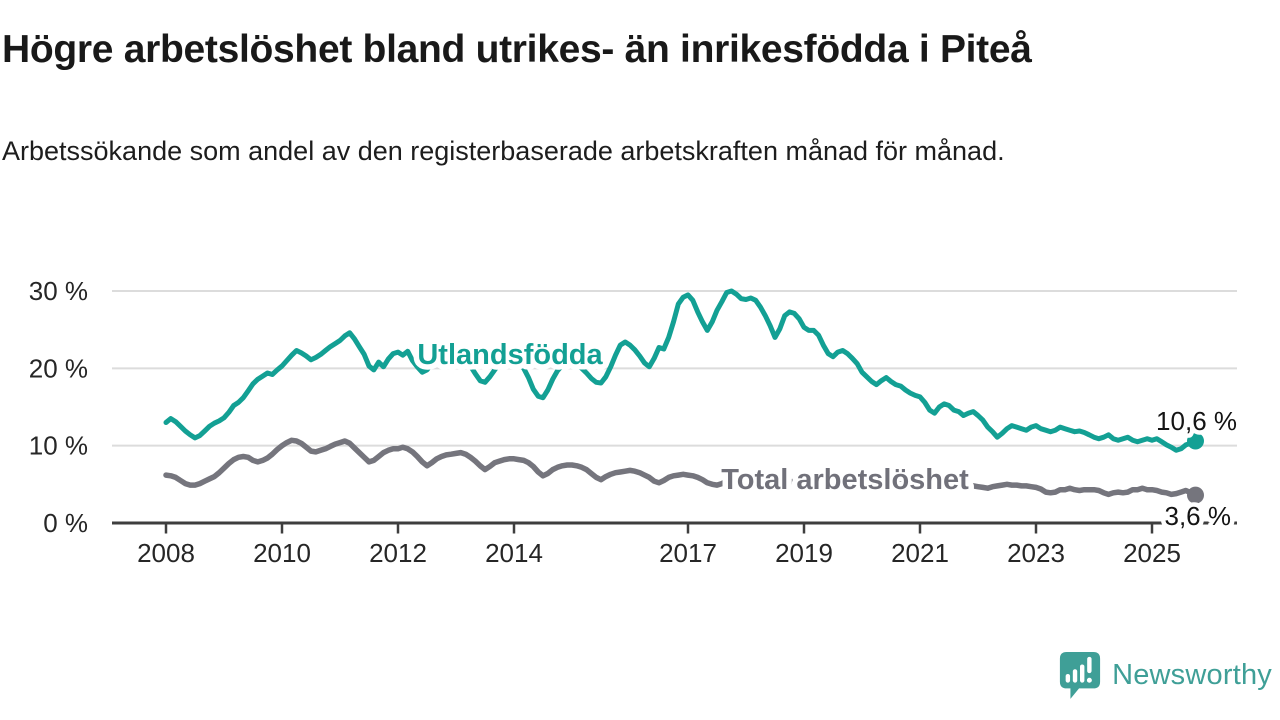  Describe the element at coordinates (1080, 675) in the screenshot. I see `newsworthy-logo-icon` at that location.